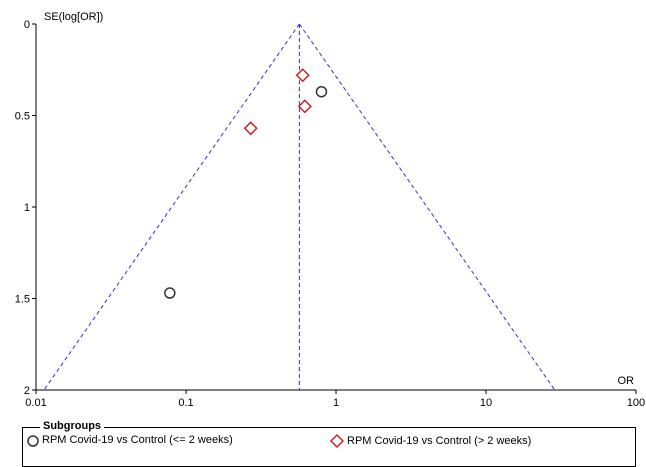 The height and width of the screenshot is (467, 646). What do you see at coordinates (626, 381) in the screenshot?
I see `x-axis-title: OR` at bounding box center [626, 381].